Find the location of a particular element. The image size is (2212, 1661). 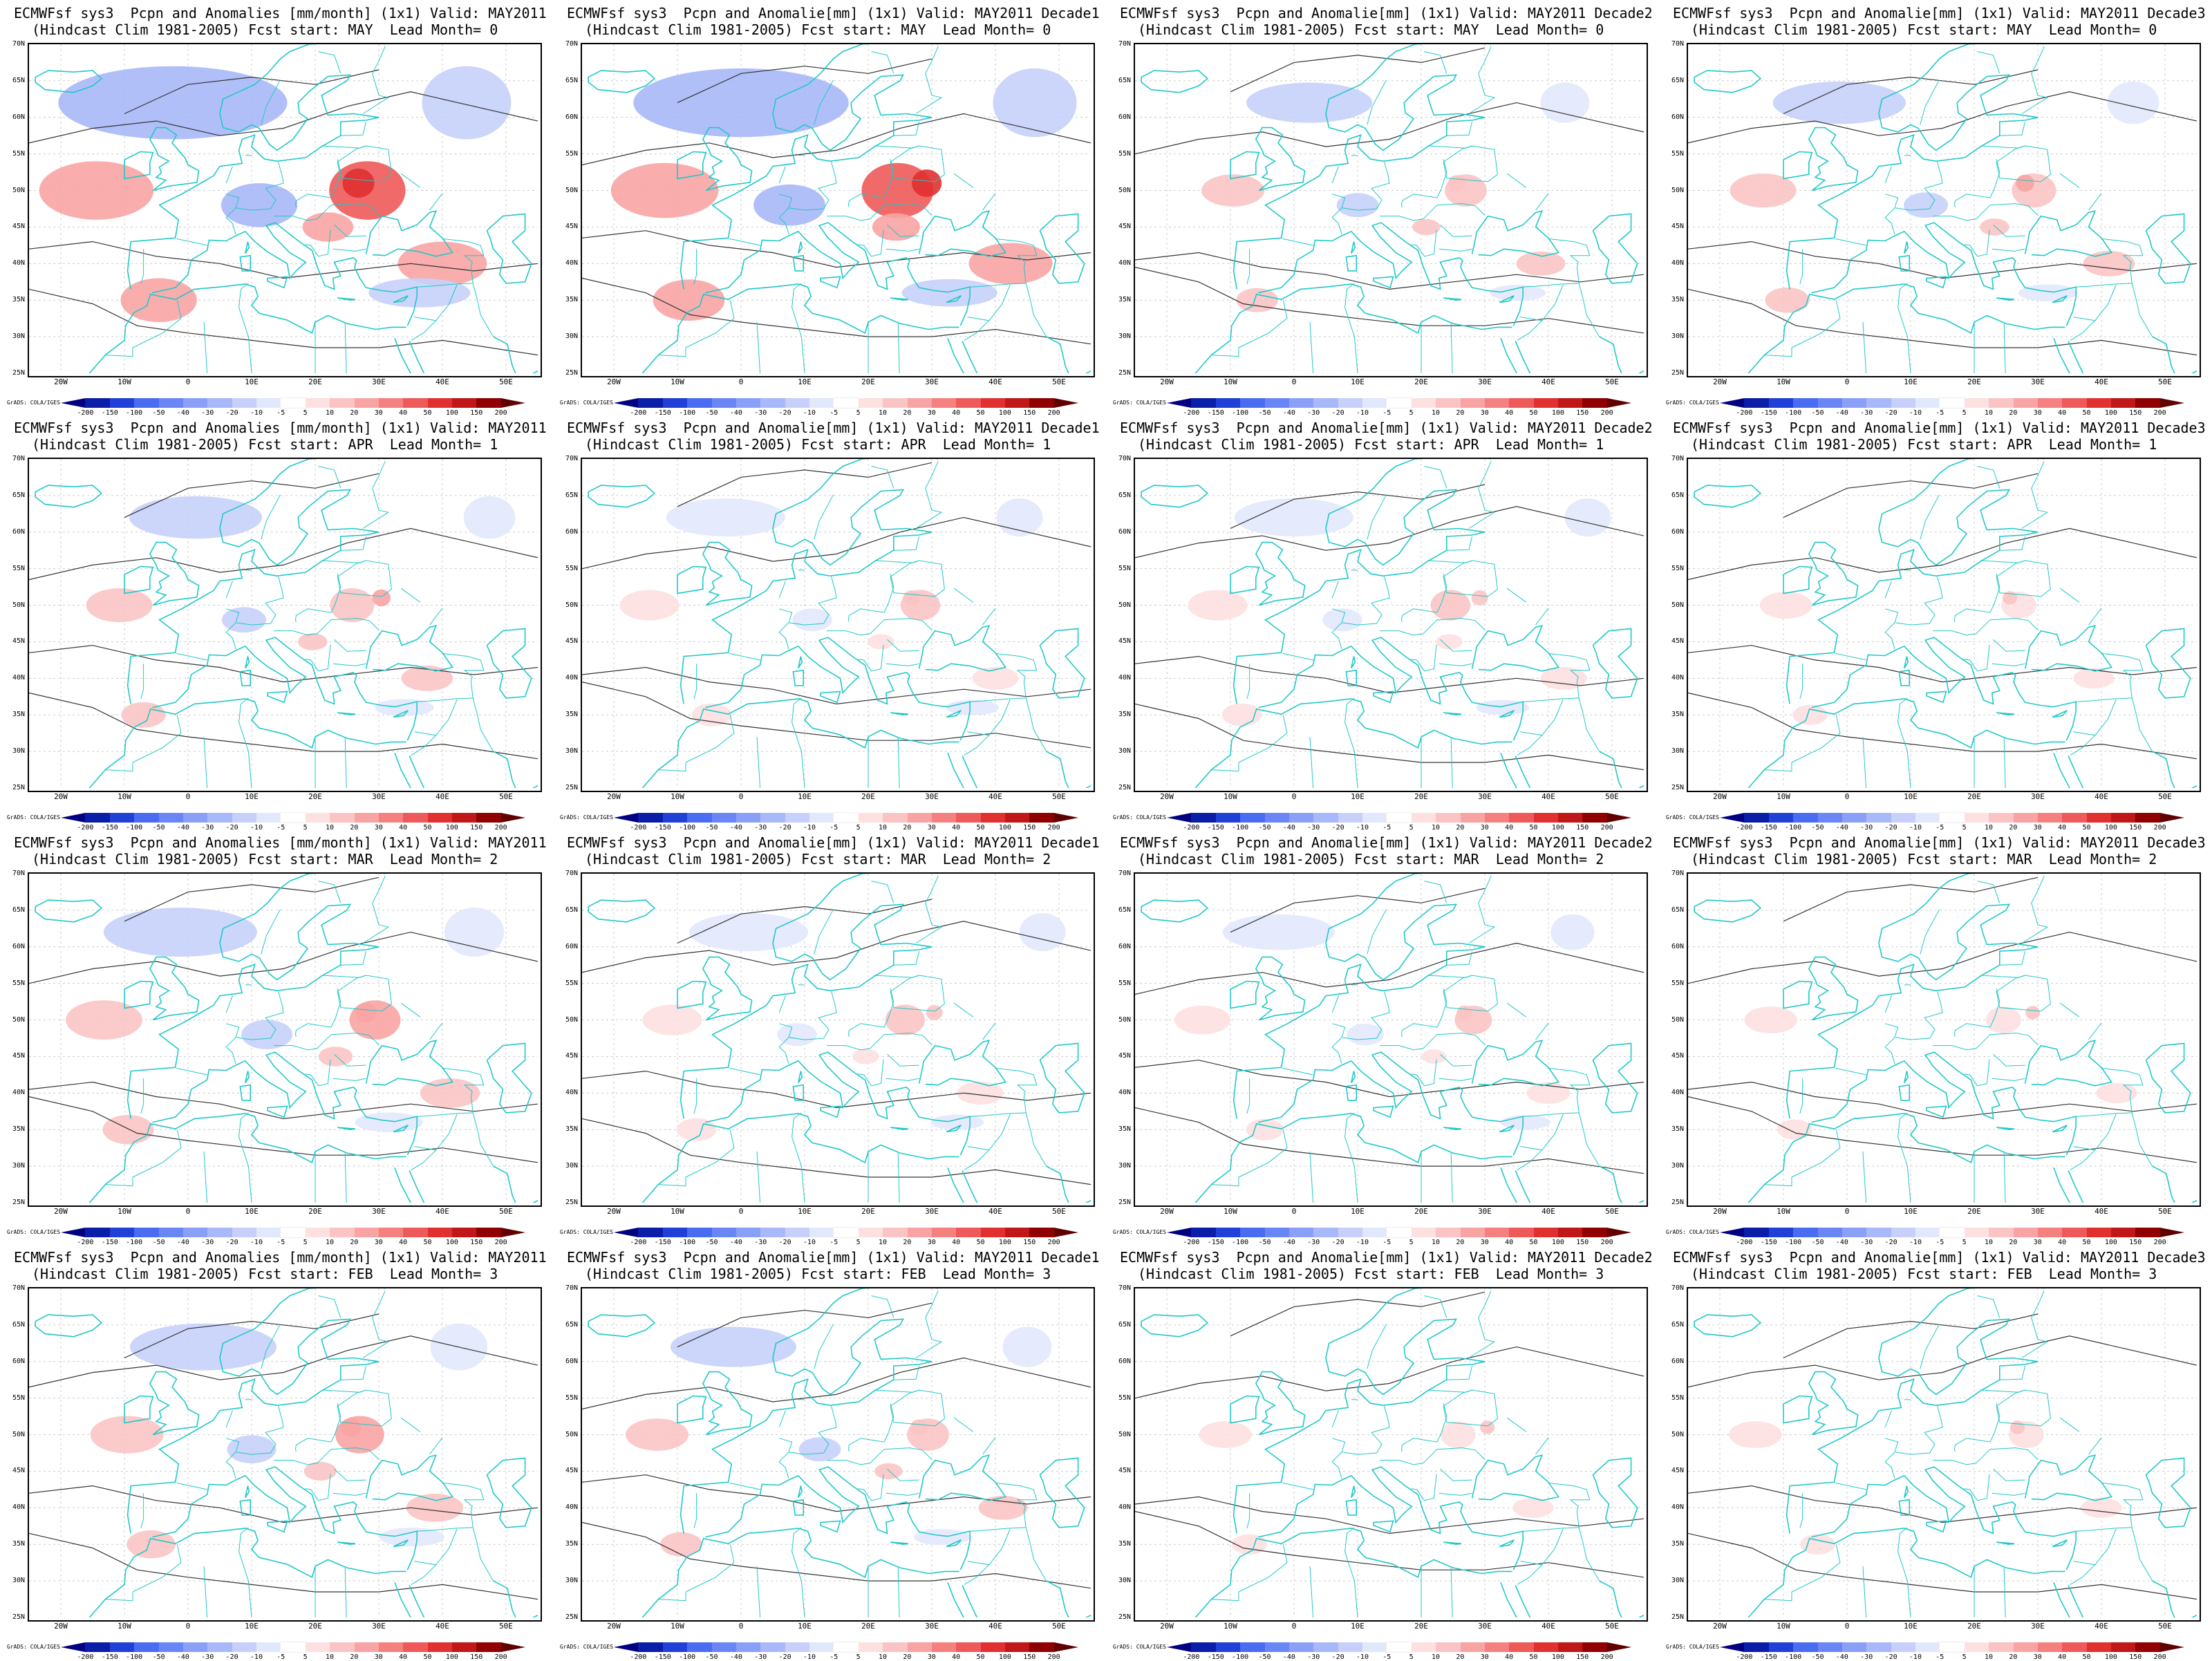

longitude-label: 40E is located at coordinates (442, 1211).